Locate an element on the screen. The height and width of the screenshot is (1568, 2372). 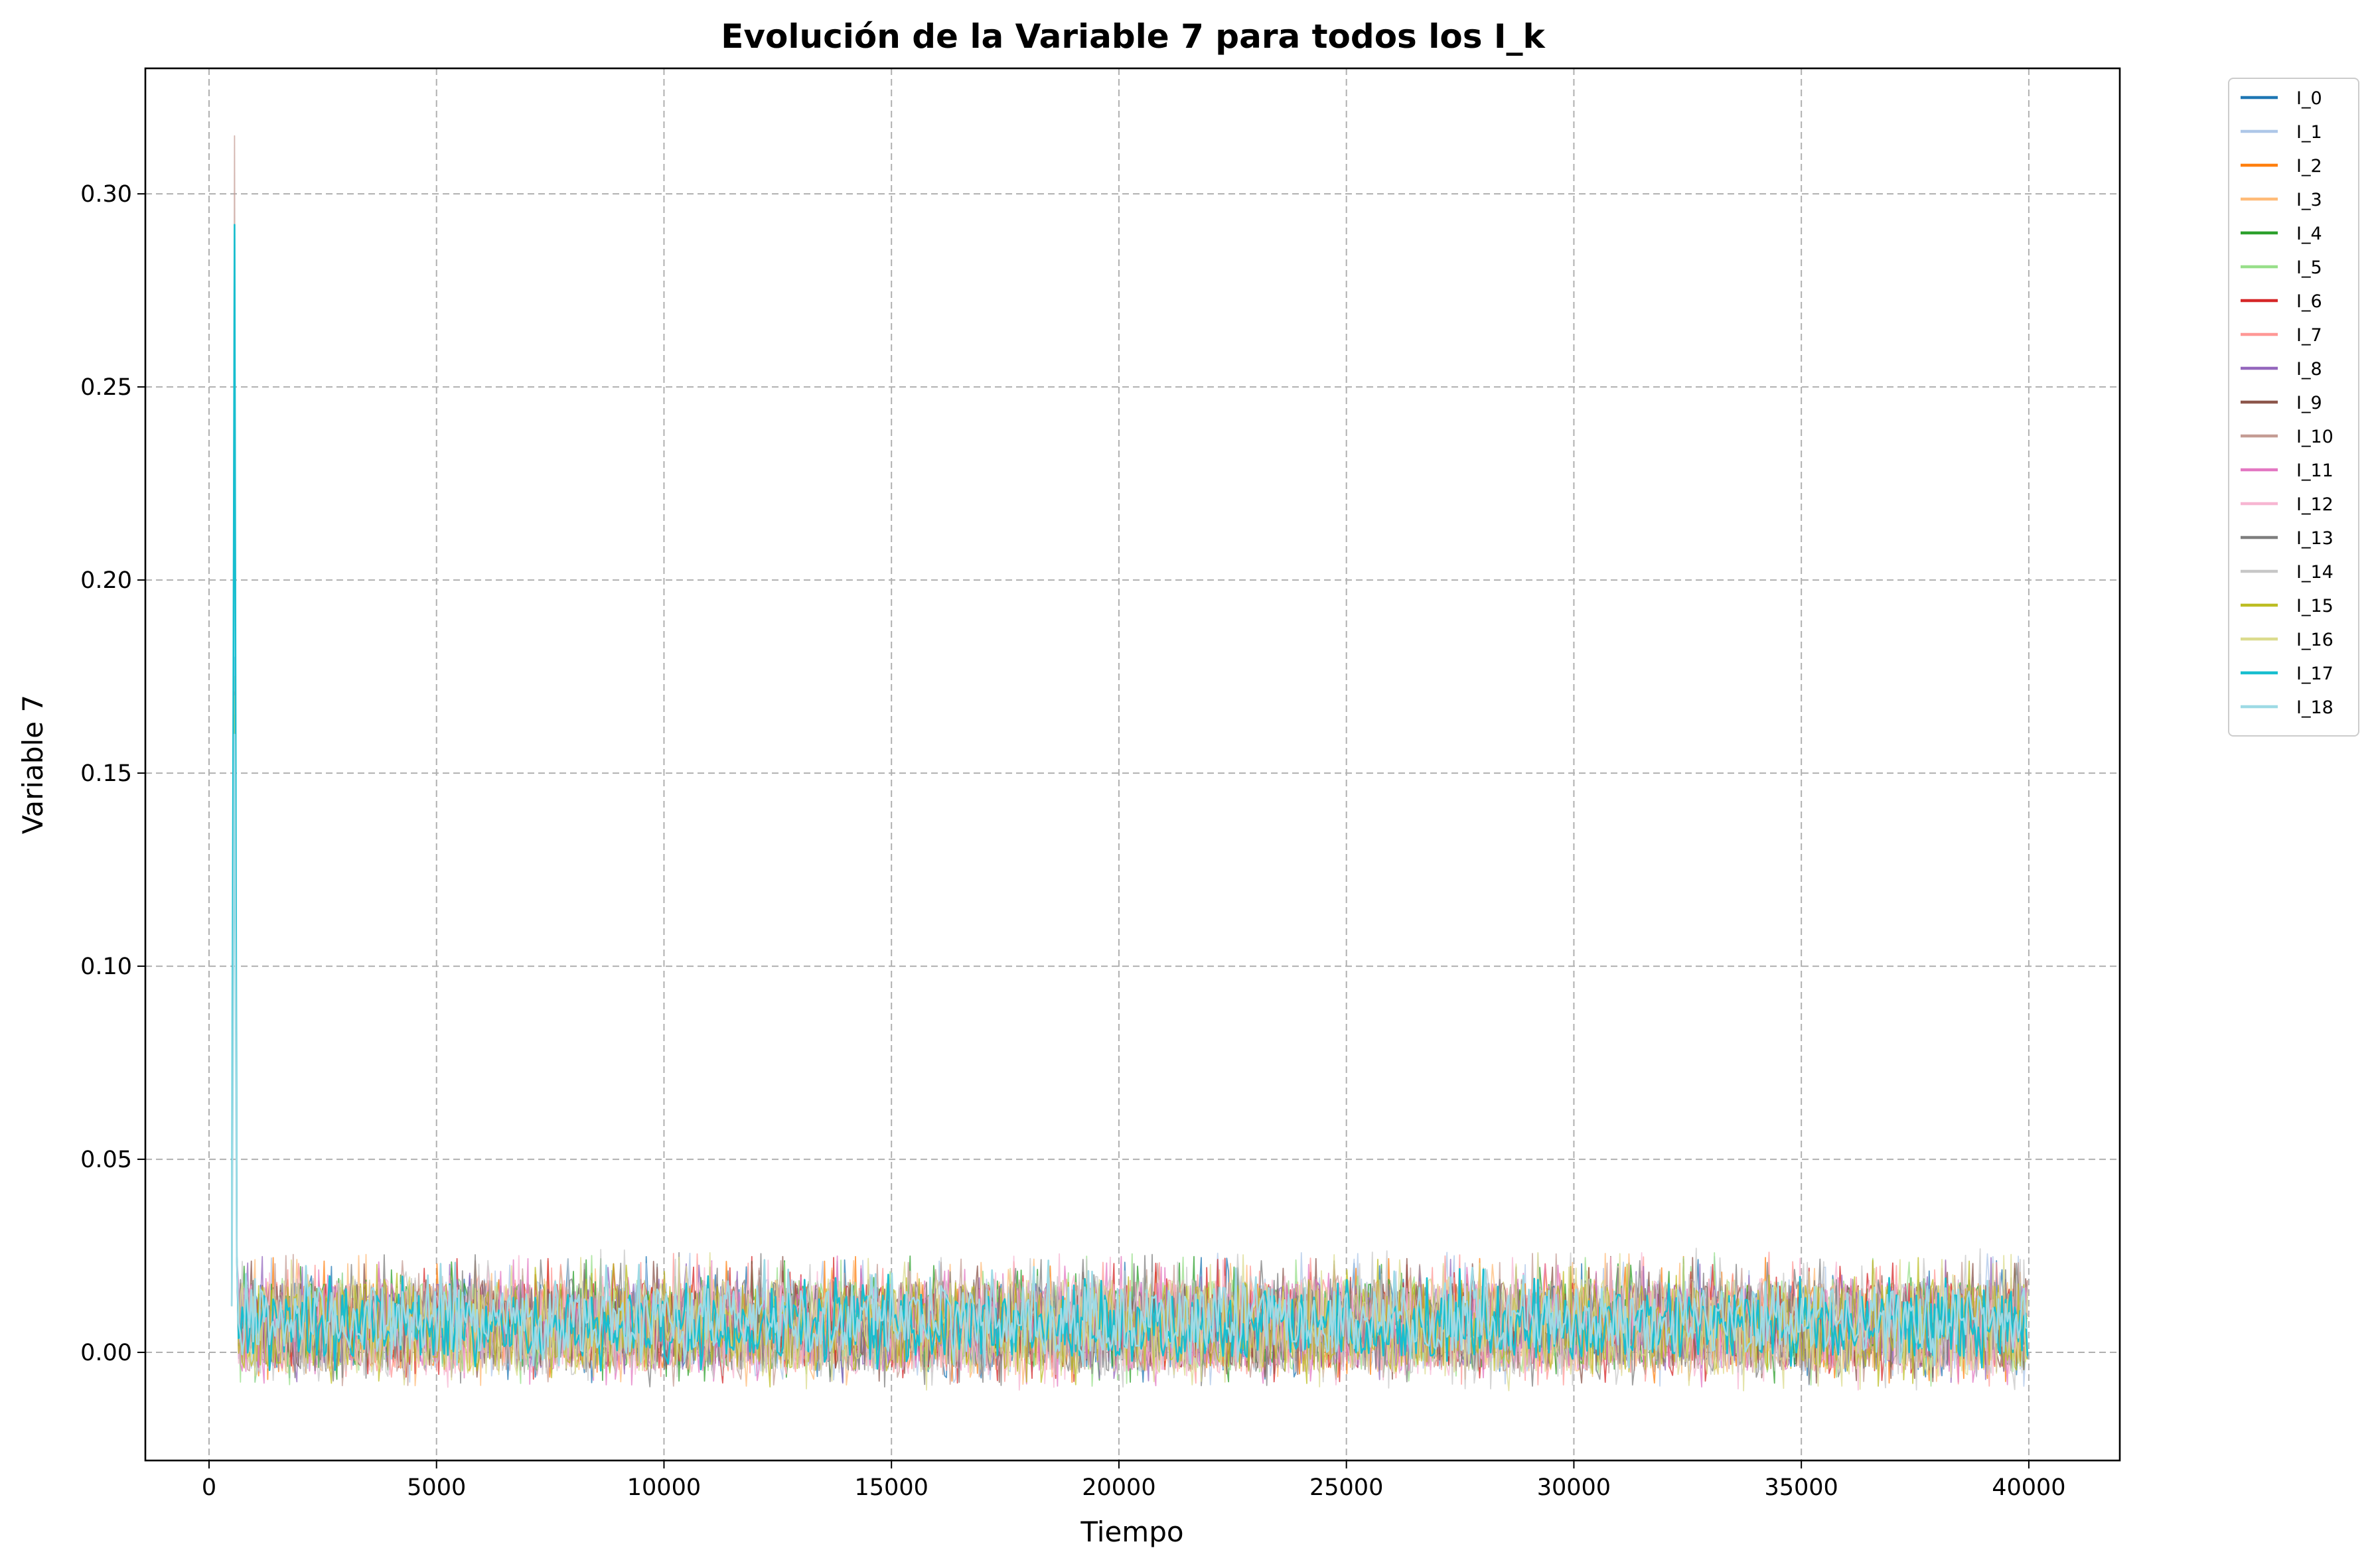
x-tick-label: 15000 is located at coordinates (891, 1487).